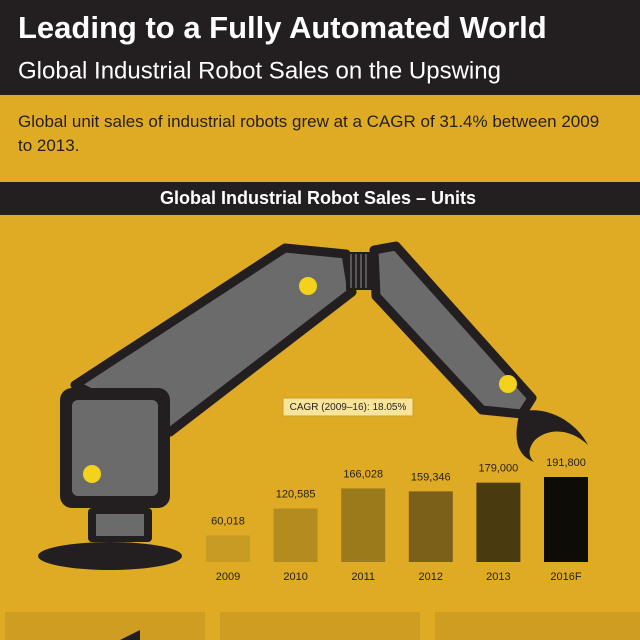 The image size is (640, 640). What do you see at coordinates (130, 635) in the screenshot?
I see `icon` at bounding box center [130, 635].